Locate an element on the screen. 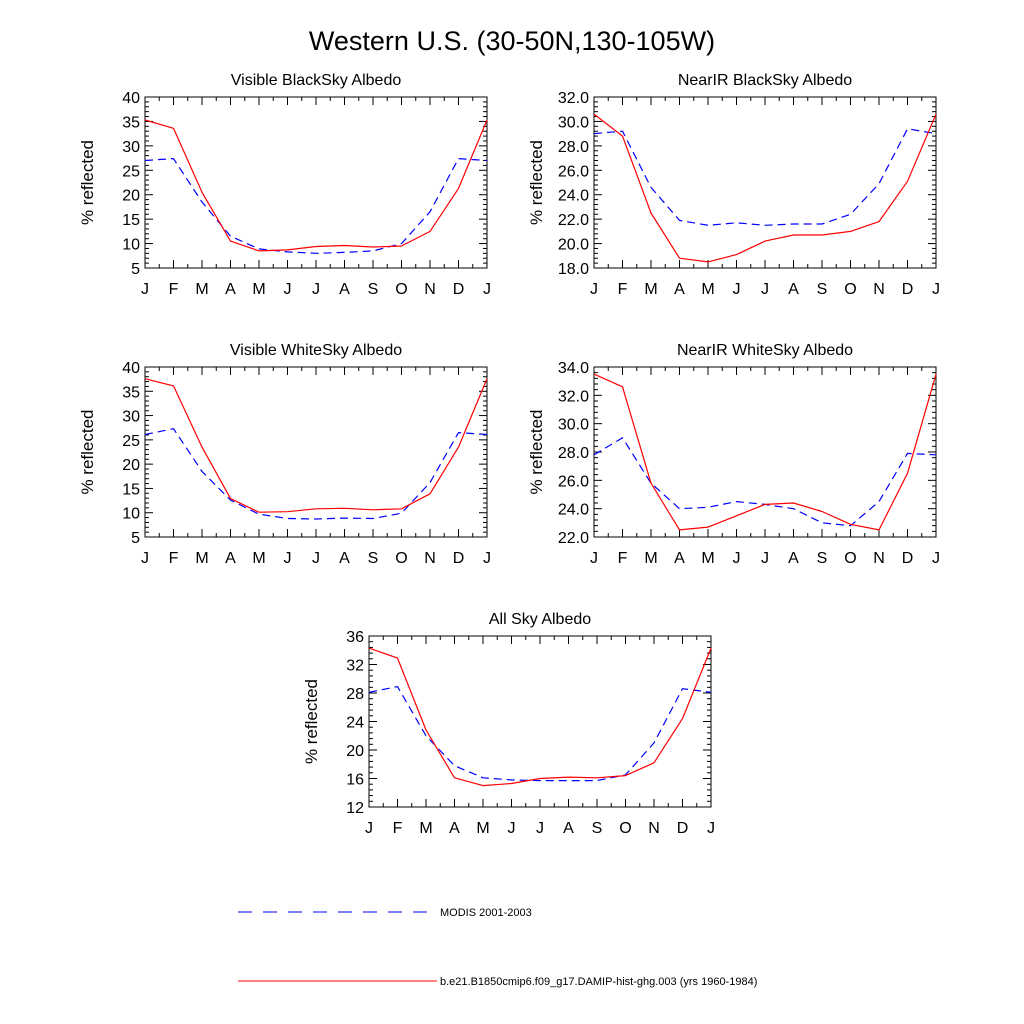  y-tick-label: 15 is located at coordinates (131, 489).